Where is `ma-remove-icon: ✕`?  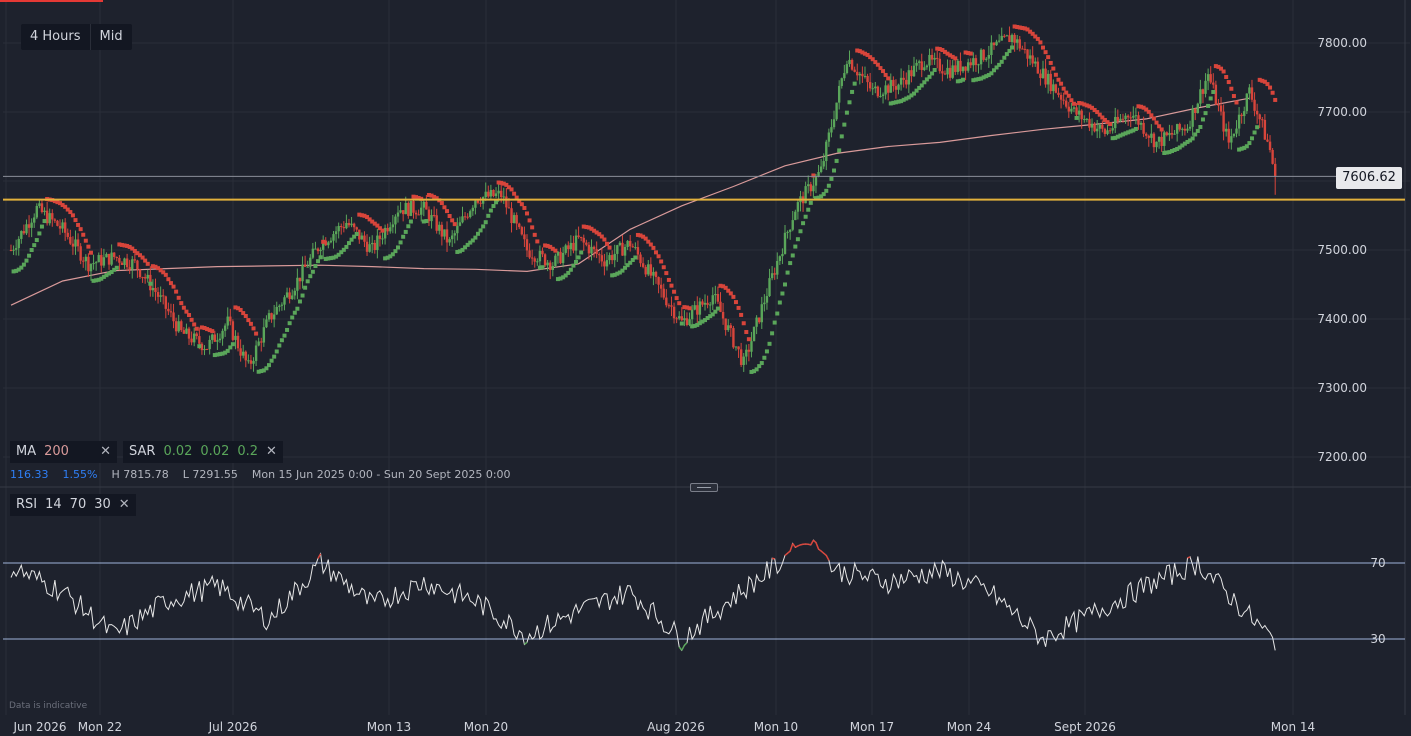
ma-remove-icon: ✕ is located at coordinates (106, 451).